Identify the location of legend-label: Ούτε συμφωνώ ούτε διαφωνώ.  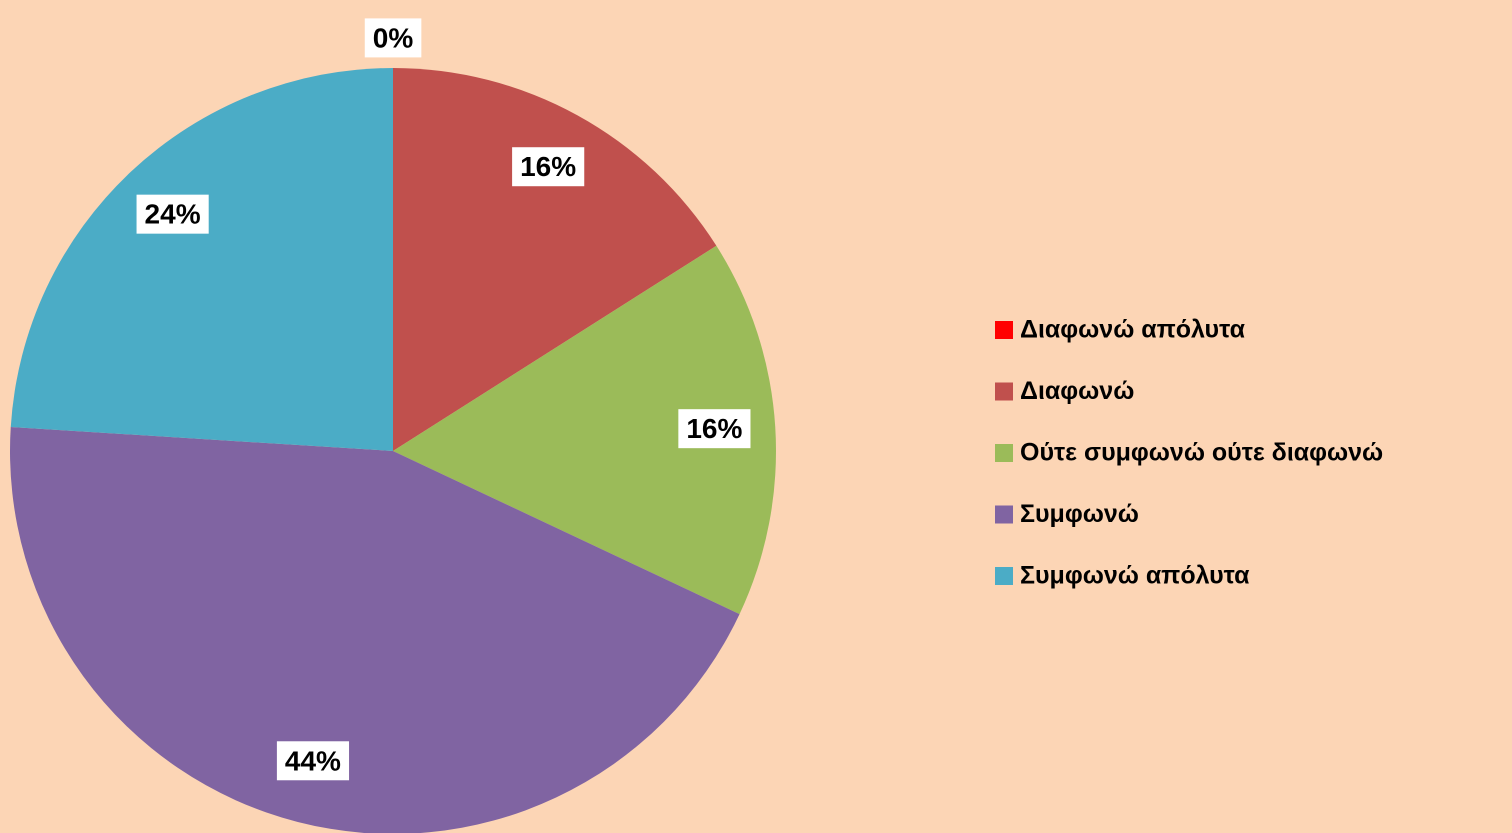
(1201, 453).